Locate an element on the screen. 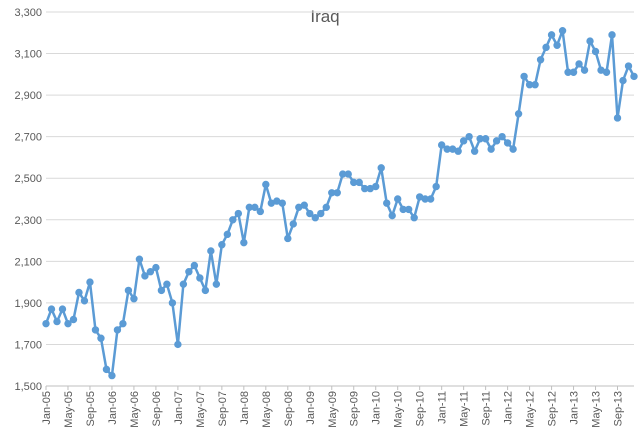  x-tick-label: May-05 is located at coordinates (69, 409).